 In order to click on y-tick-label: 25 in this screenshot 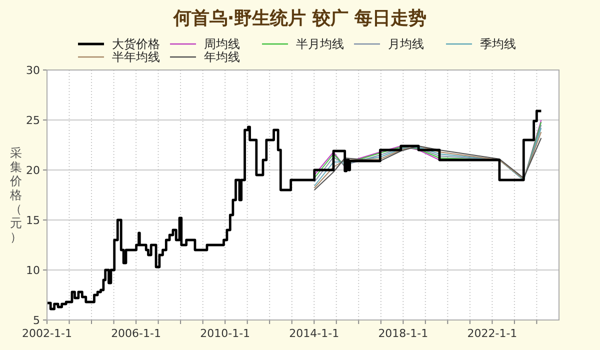, I will do `click(33, 120)`.